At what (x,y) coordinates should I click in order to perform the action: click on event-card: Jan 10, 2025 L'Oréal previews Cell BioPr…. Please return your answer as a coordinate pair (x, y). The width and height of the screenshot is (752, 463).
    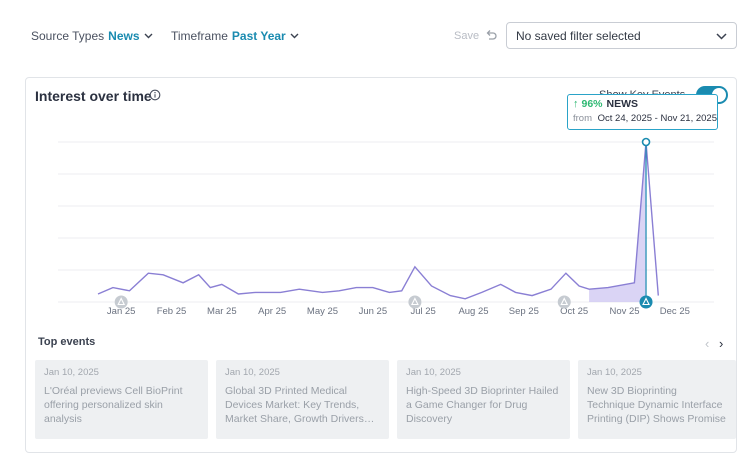
    Looking at the image, I should click on (121, 399).